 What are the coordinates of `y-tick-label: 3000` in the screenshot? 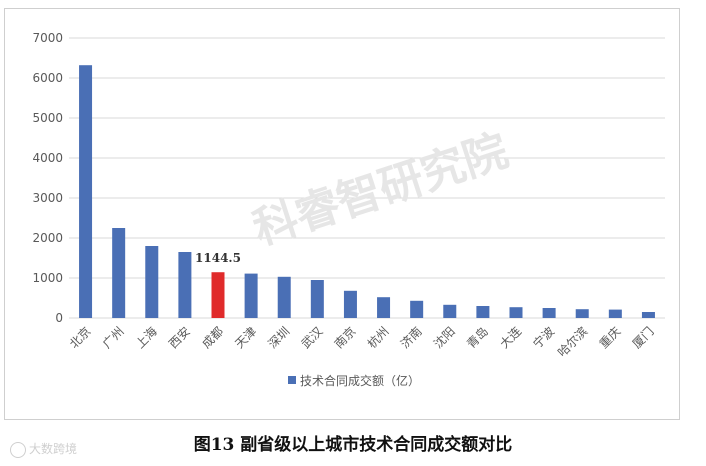 It's located at (47, 198).